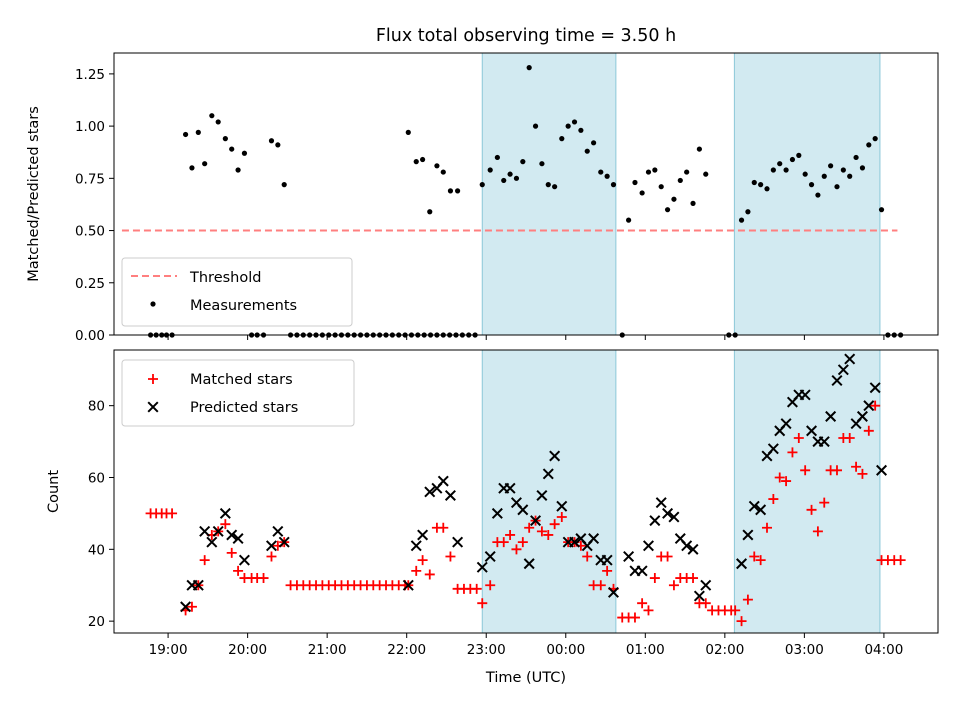  Describe the element at coordinates (804, 650) in the screenshot. I see `x-tick-label: 03:00` at that location.